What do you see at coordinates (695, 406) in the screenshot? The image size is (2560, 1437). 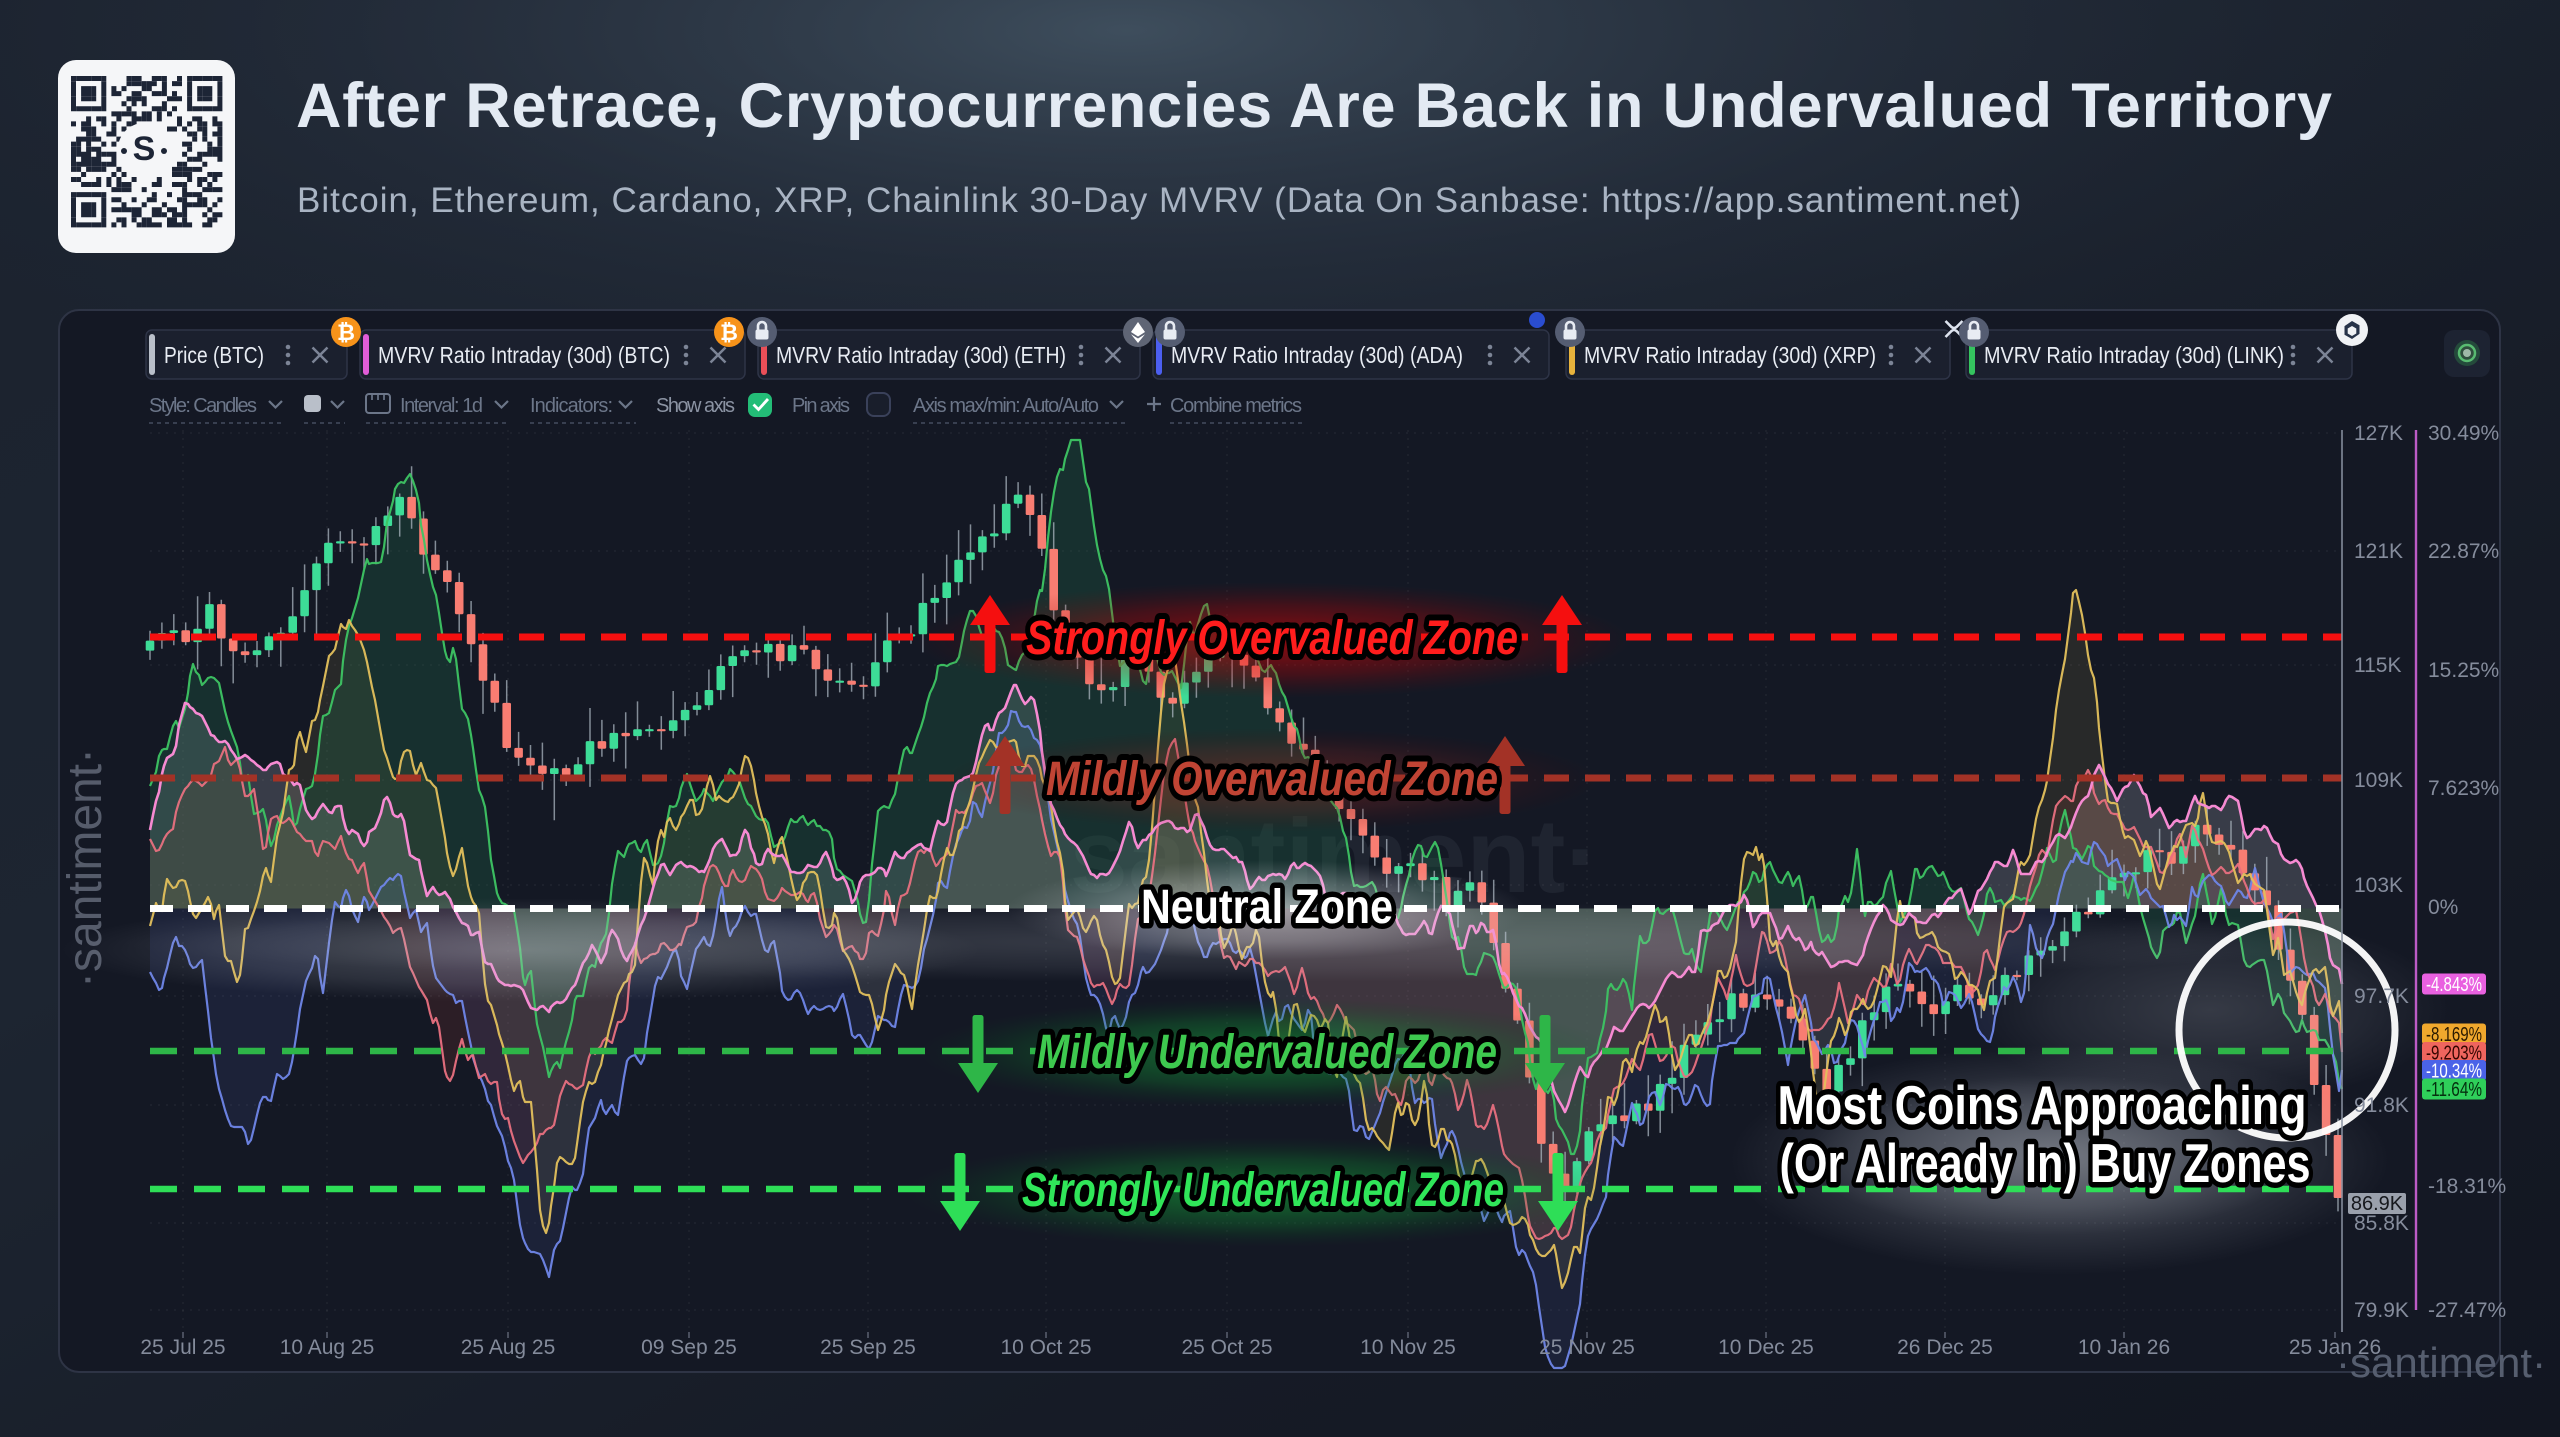 I see `svg-text: Show axis` at bounding box center [695, 406].